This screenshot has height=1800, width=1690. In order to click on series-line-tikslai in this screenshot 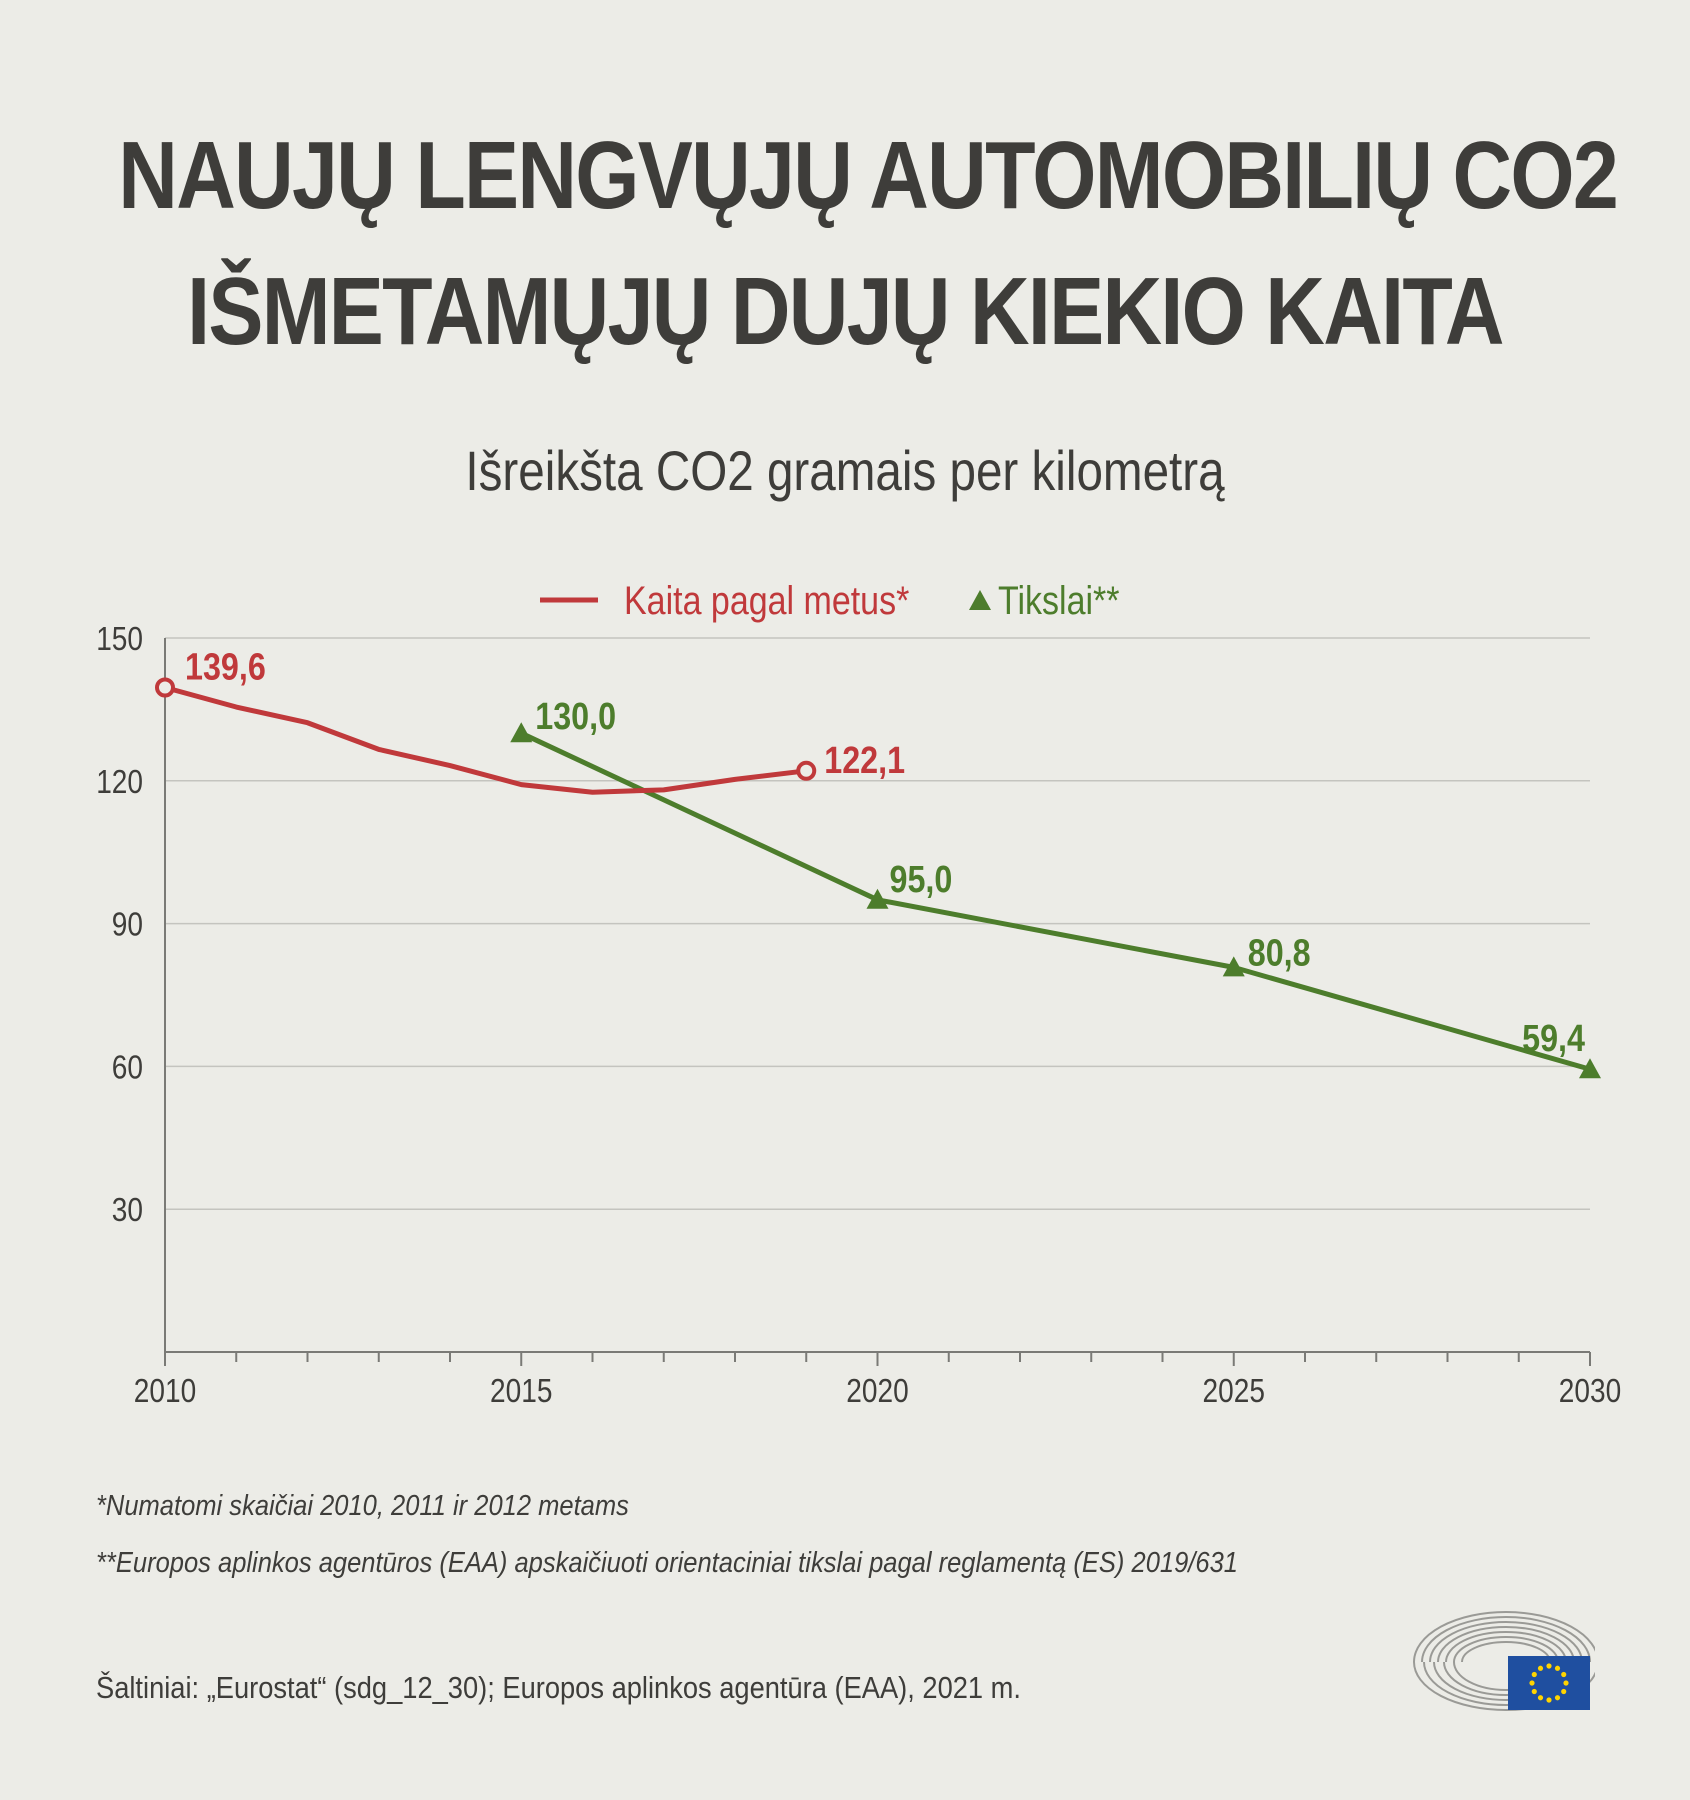, I will do `click(1055, 901)`.